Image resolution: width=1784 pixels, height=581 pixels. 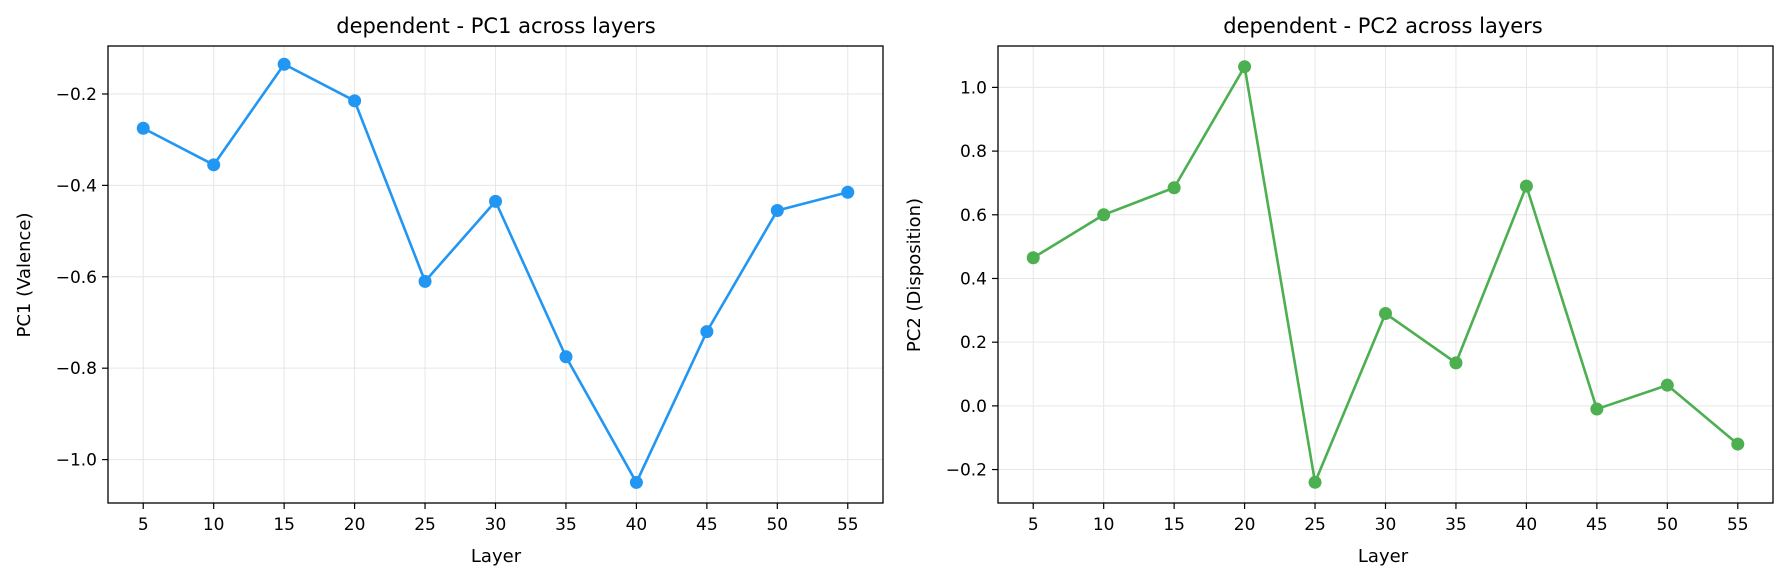 What do you see at coordinates (496, 26) in the screenshot?
I see `chart-title: dependent - PC1 across layers` at bounding box center [496, 26].